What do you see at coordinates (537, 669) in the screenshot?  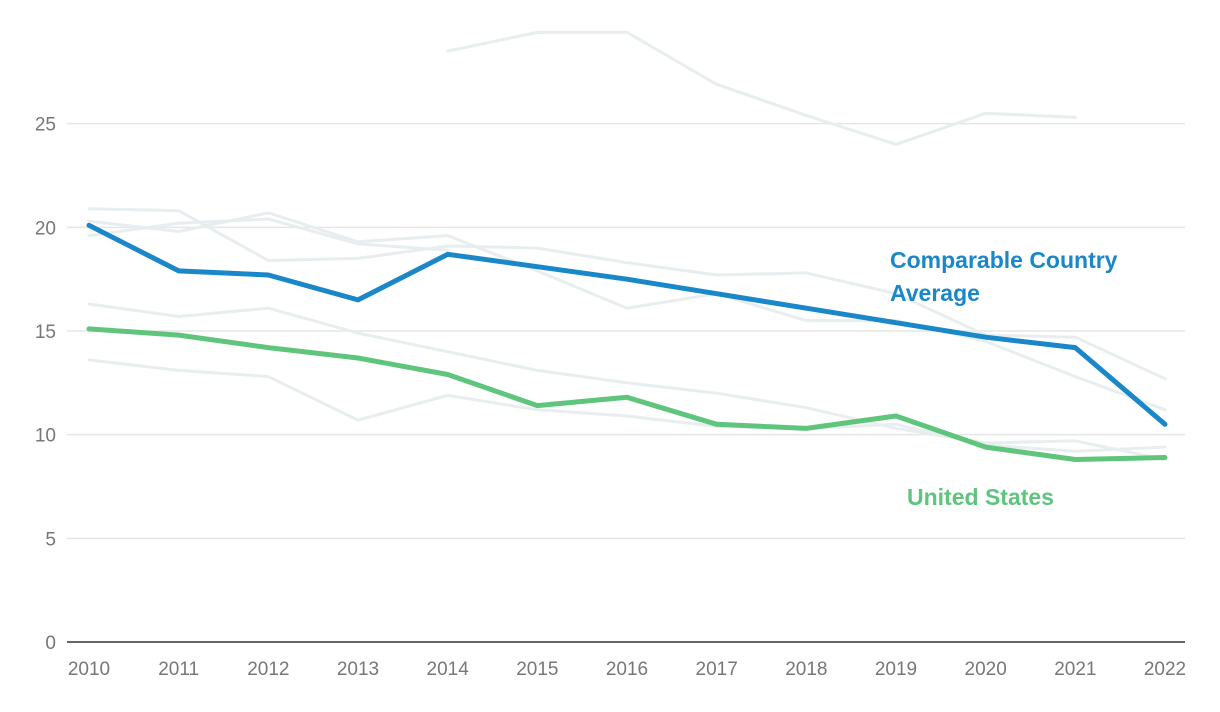 I see `x-tick-label-2015: 2015` at bounding box center [537, 669].